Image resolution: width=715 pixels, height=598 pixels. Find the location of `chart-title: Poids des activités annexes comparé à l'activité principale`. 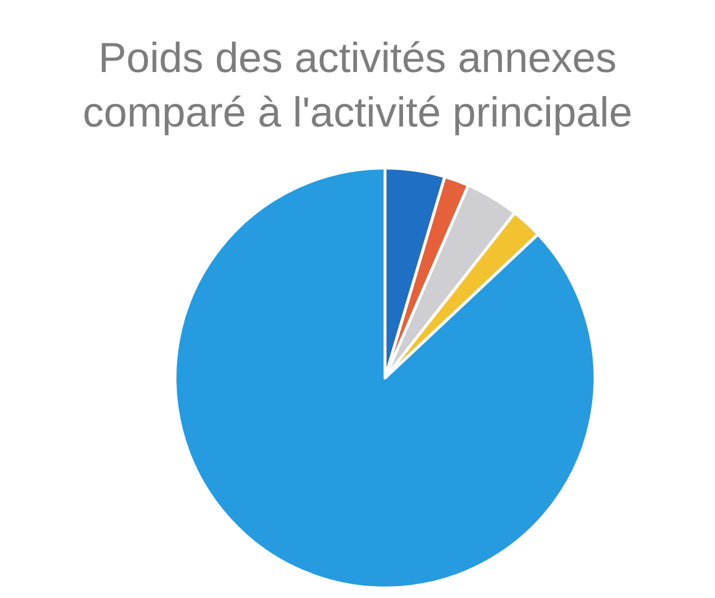

chart-title: Poids des activités annexes comparé à l'activité principale is located at coordinates (357, 85).